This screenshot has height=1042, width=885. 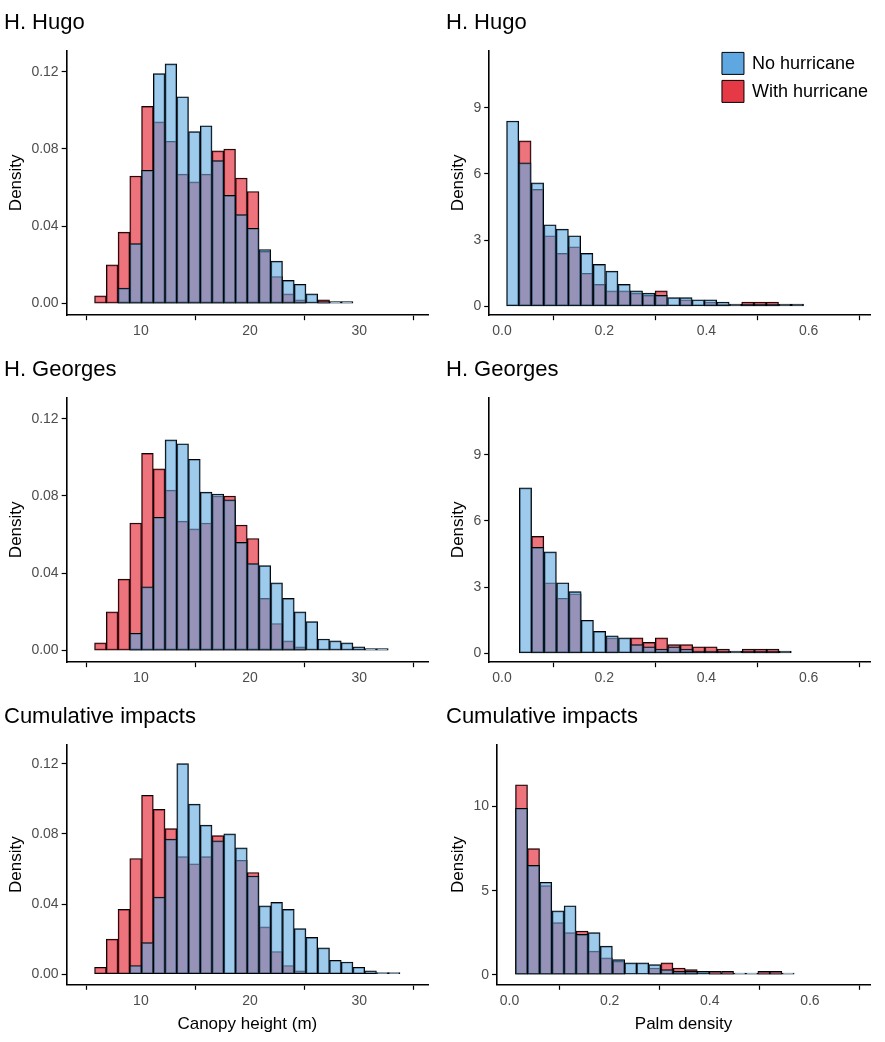 What do you see at coordinates (683, 1024) in the screenshot?
I see `x-axis-title: Palm density` at bounding box center [683, 1024].